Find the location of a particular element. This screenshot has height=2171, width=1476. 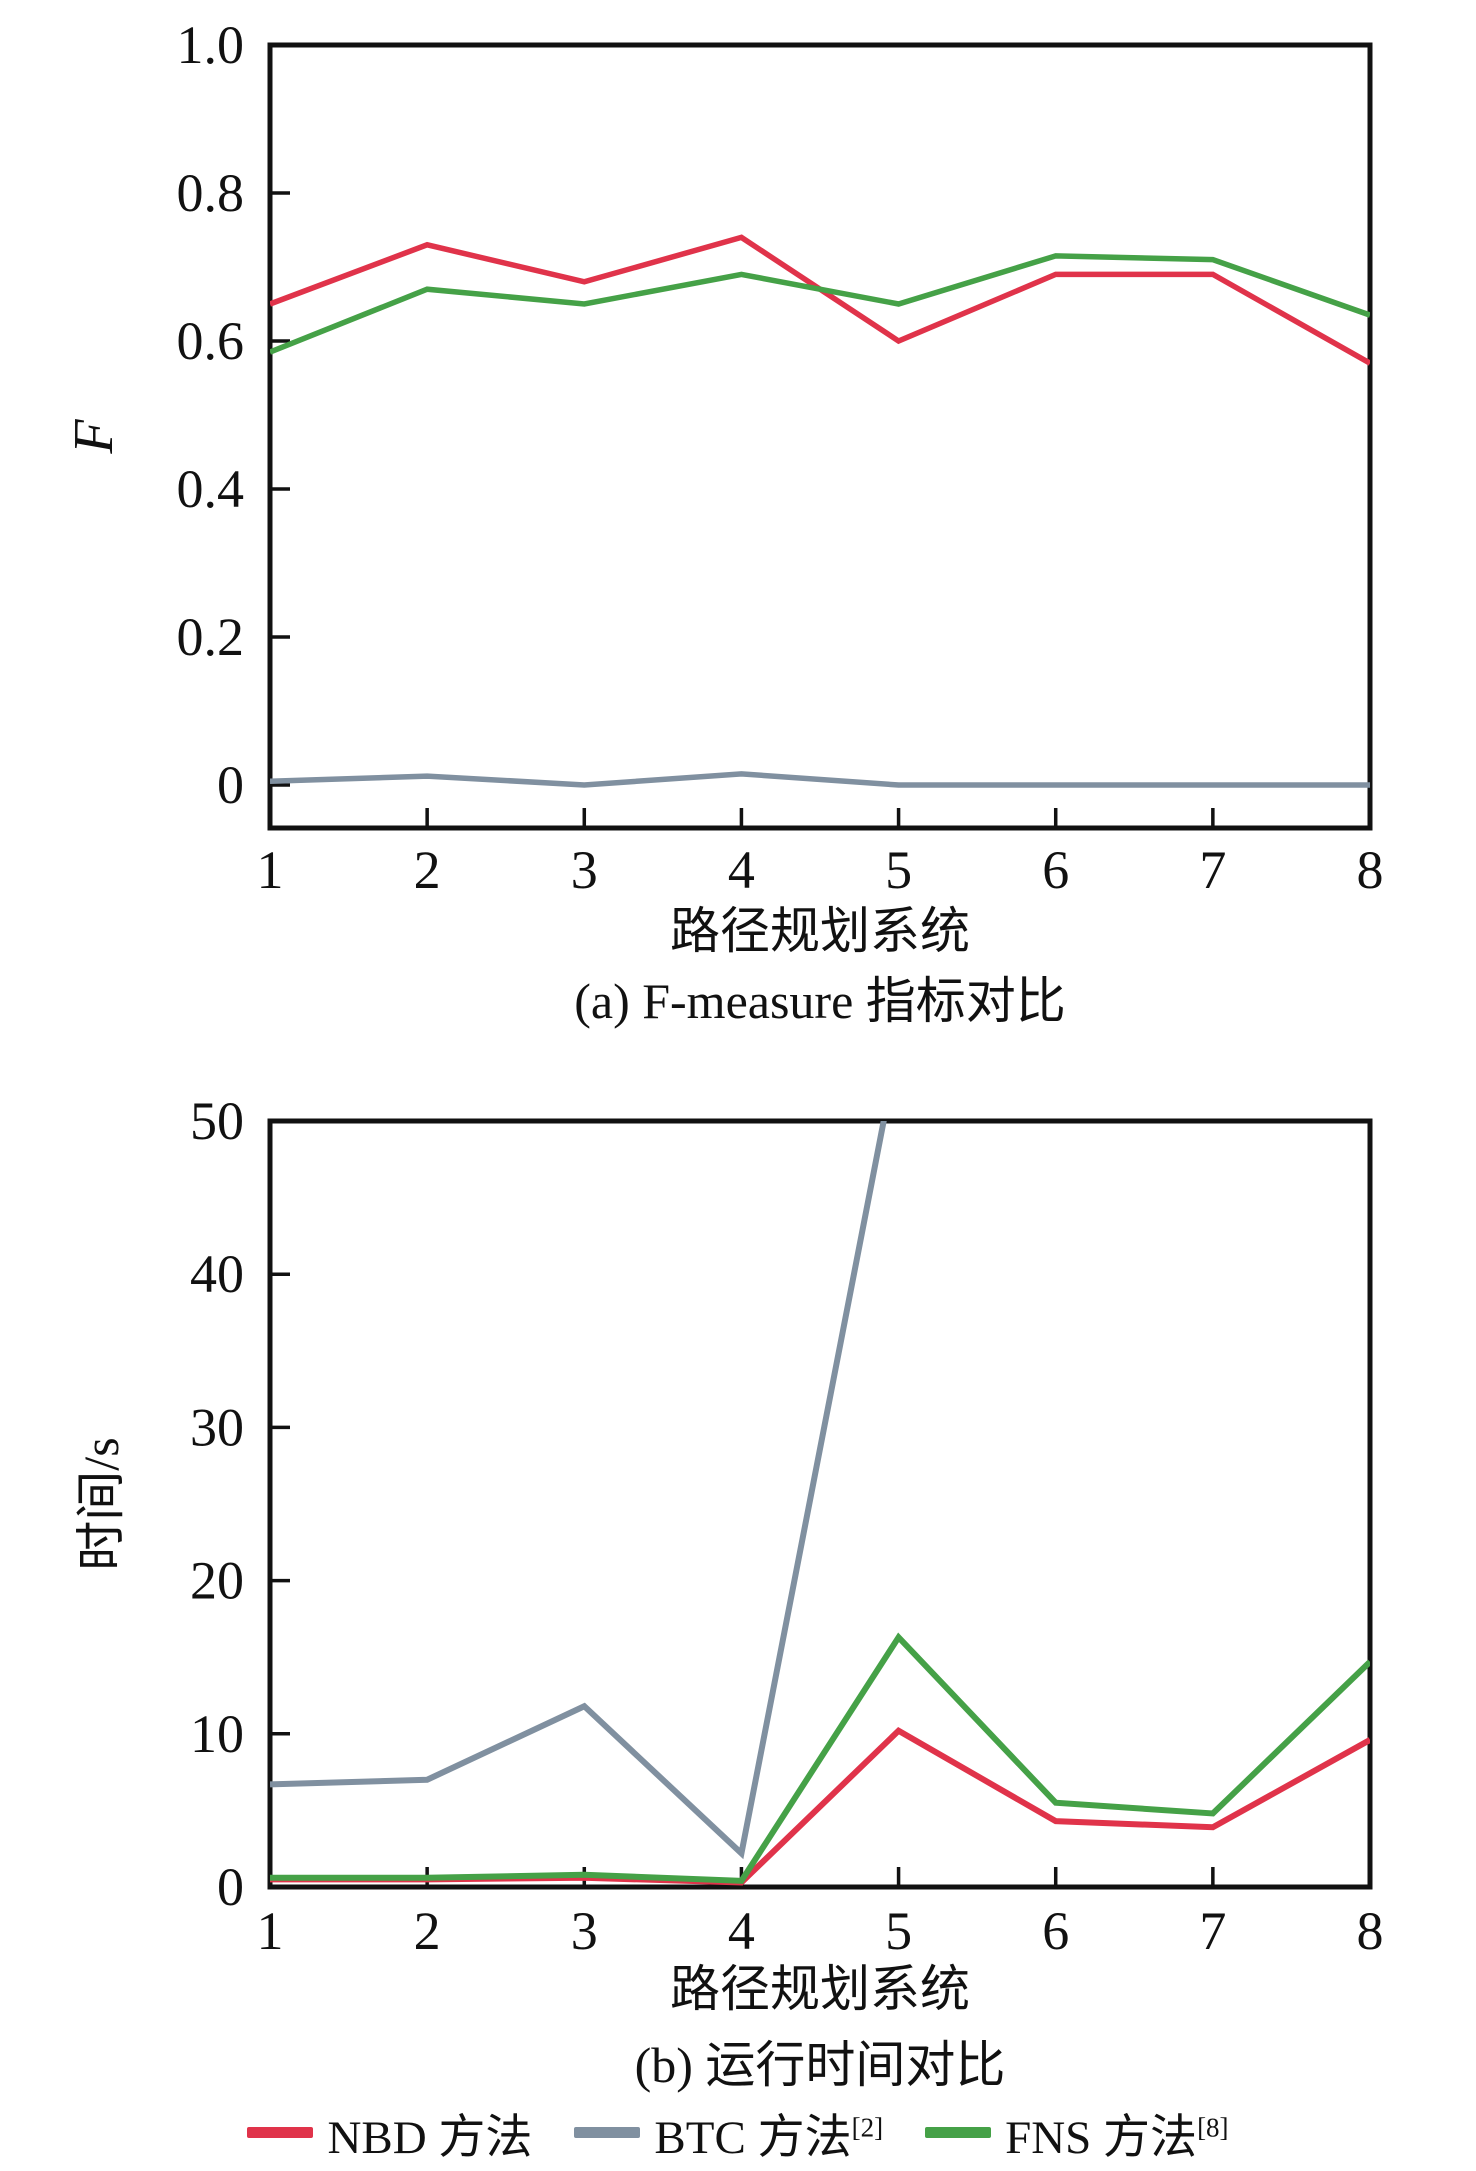

panel-caption: (b) 运行时间对比 is located at coordinates (820, 2065).